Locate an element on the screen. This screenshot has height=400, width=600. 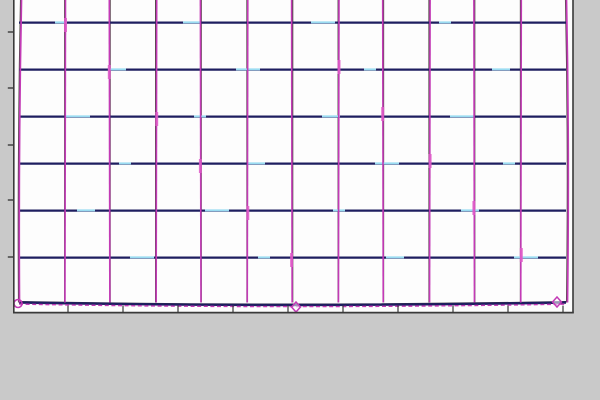
detected-right-edge is located at coordinates (567, 151).